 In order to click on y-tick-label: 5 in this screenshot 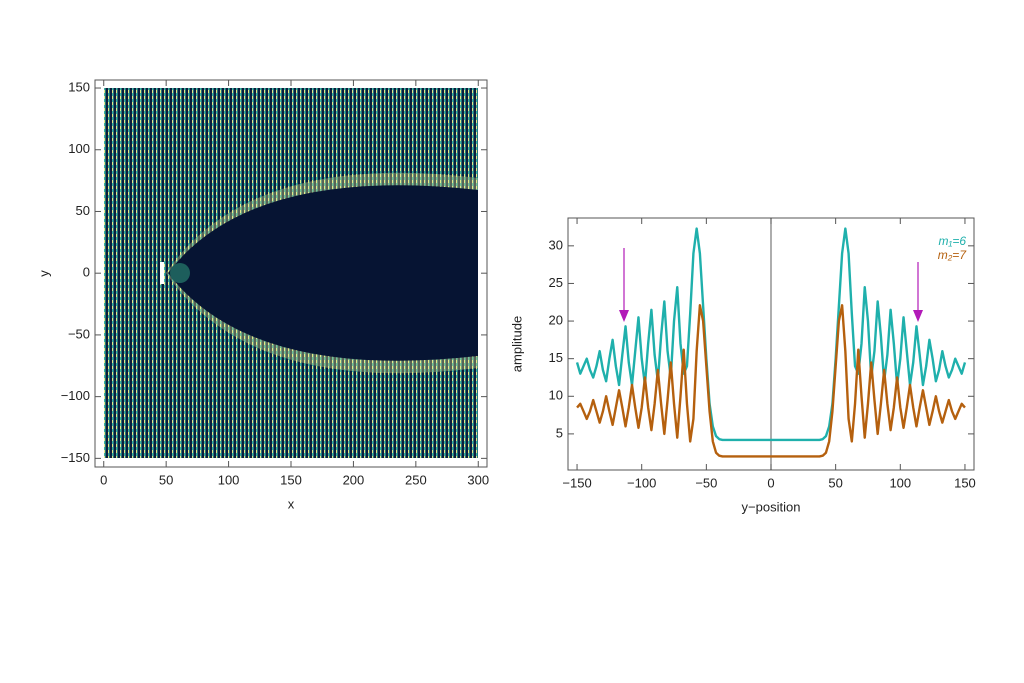, I will do `click(559, 432)`.